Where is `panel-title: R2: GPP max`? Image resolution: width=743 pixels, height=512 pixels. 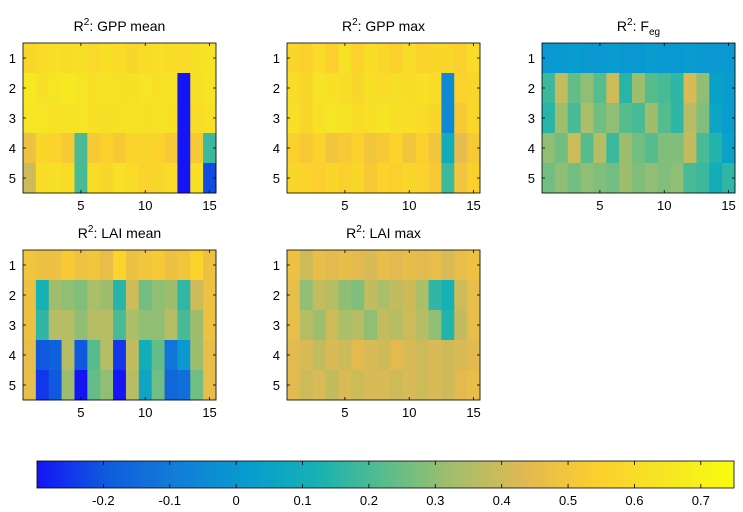 panel-title: R2: GPP max is located at coordinates (383, 25).